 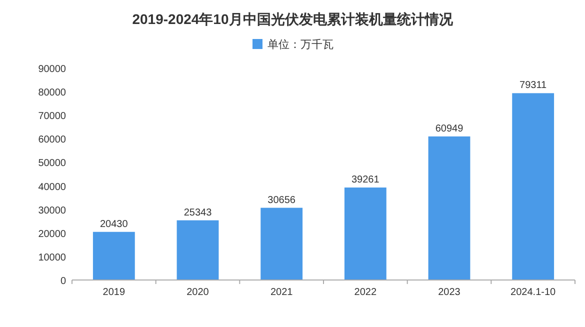 What do you see at coordinates (449, 128) in the screenshot?
I see `data-label: 60949` at bounding box center [449, 128].